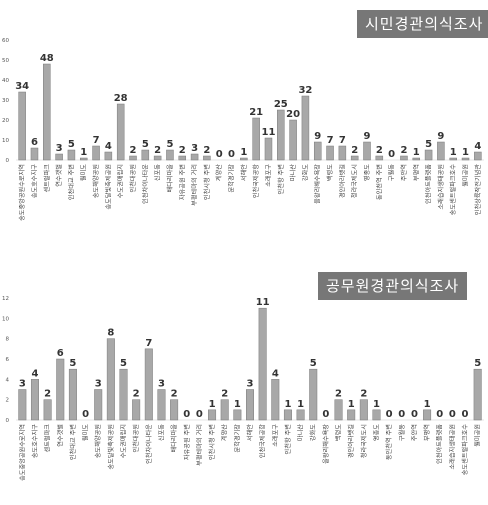 This screenshot has width=488, height=505. I want to click on x-tick-label: 부평테마의 거리, so click(199, 445).